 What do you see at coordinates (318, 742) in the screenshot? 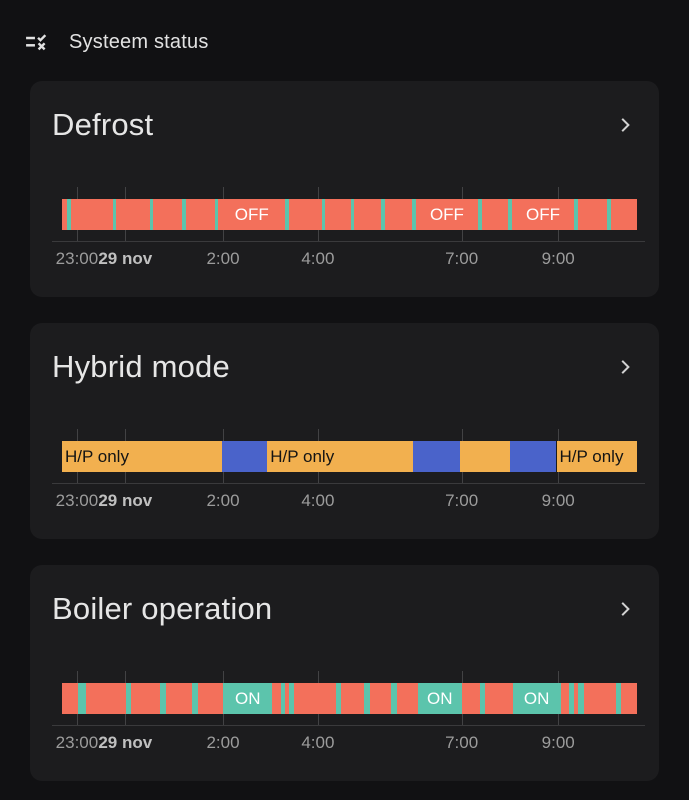
I see `axis-tick-label: 4:00` at bounding box center [318, 742].